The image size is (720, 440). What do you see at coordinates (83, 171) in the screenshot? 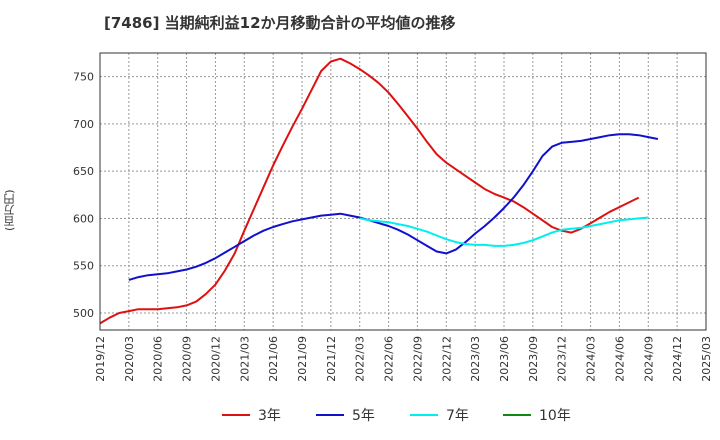
I see `y-tick-label: 650` at bounding box center [83, 171].